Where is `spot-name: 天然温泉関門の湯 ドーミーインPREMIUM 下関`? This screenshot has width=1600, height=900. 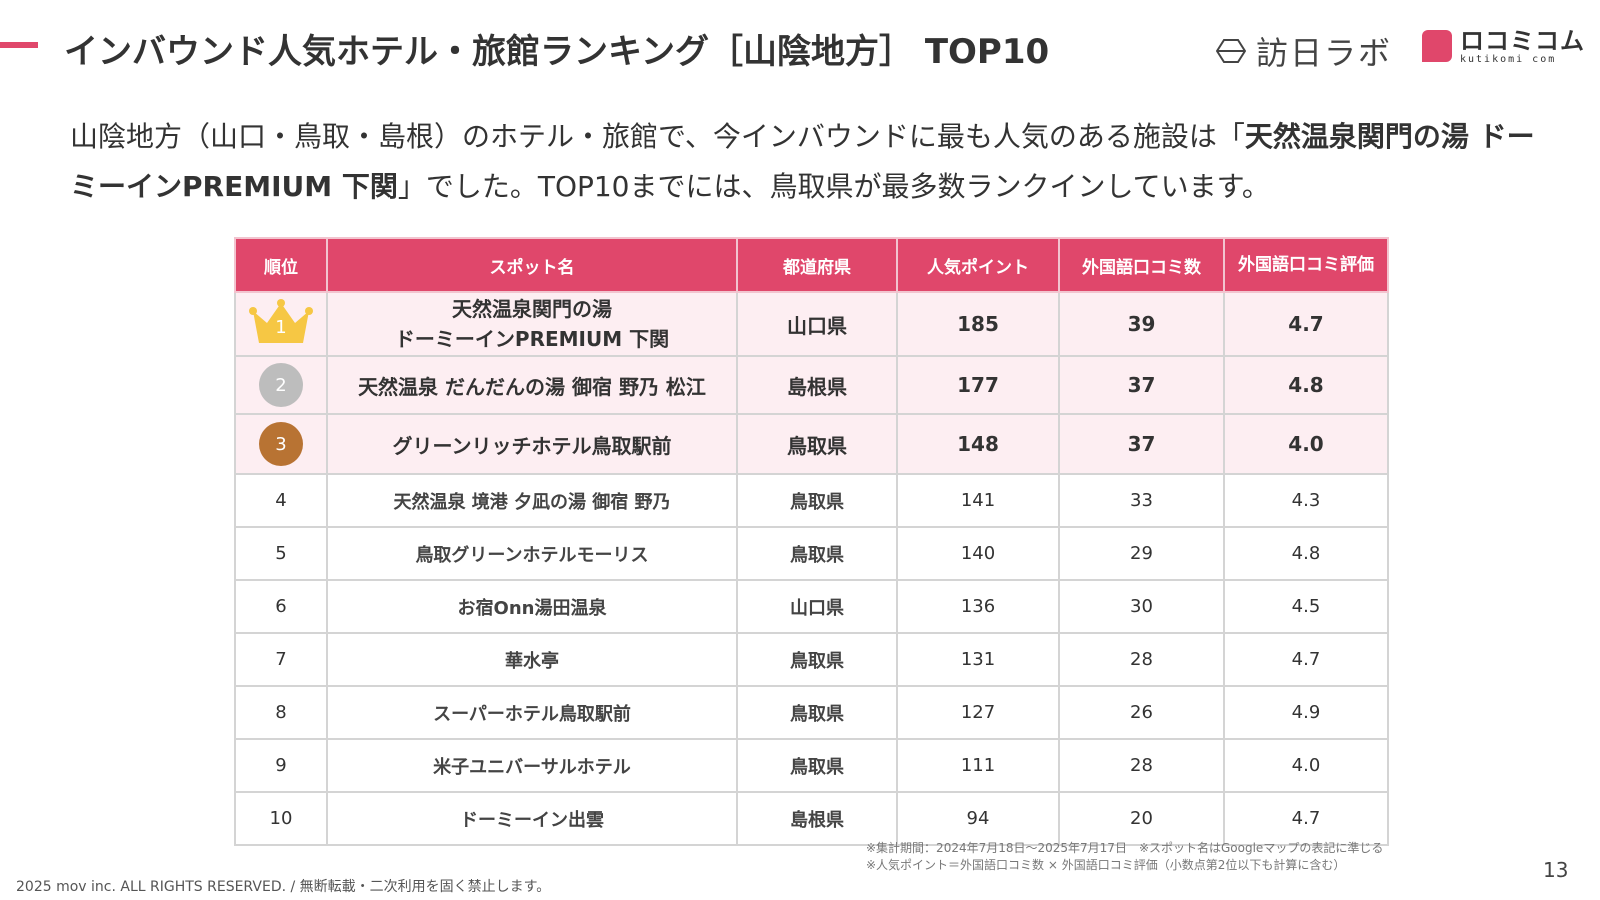 spot-name: 天然温泉関門の湯 ドーミーインPREMIUM 下関 is located at coordinates (532, 324).